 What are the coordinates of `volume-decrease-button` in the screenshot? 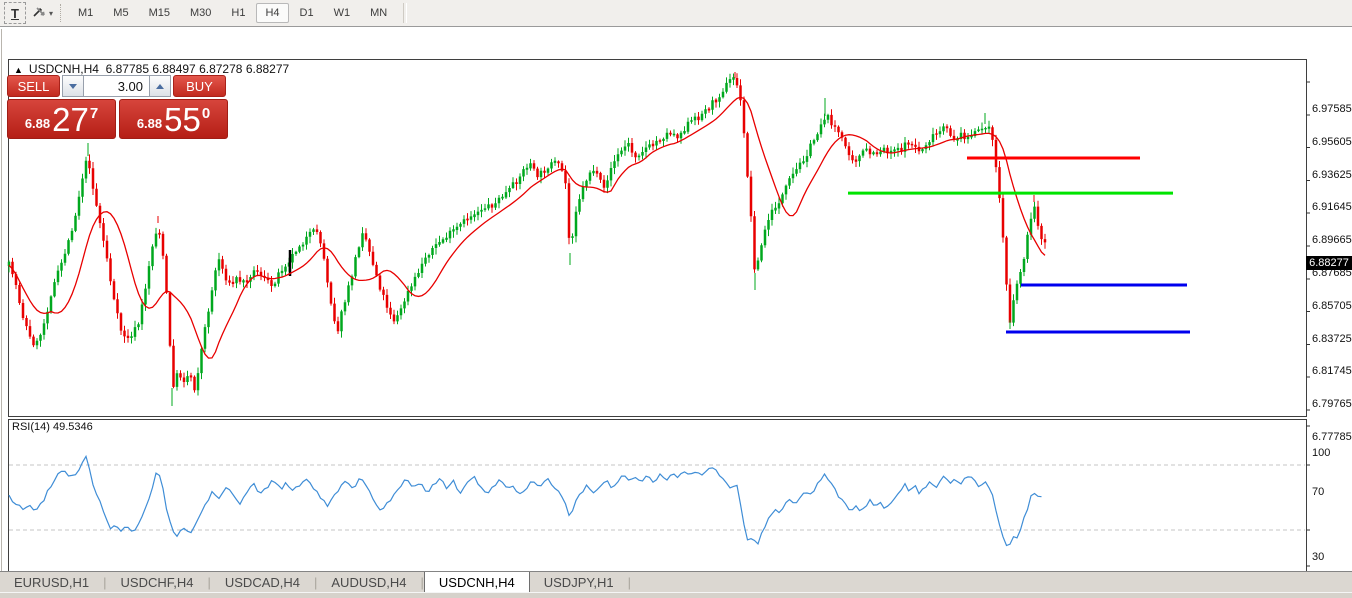 It's located at (73, 86).